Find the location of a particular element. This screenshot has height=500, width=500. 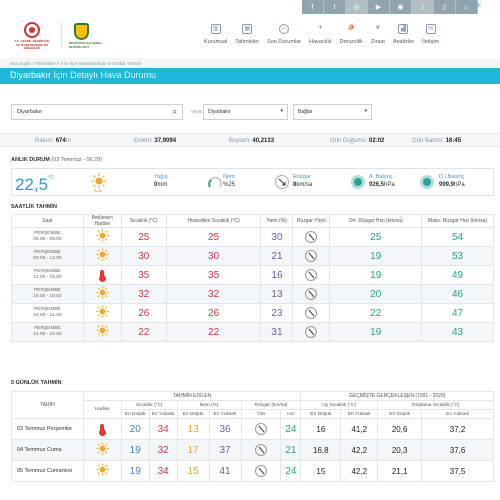

avg-wind-cell: 25 is located at coordinates (376, 237).